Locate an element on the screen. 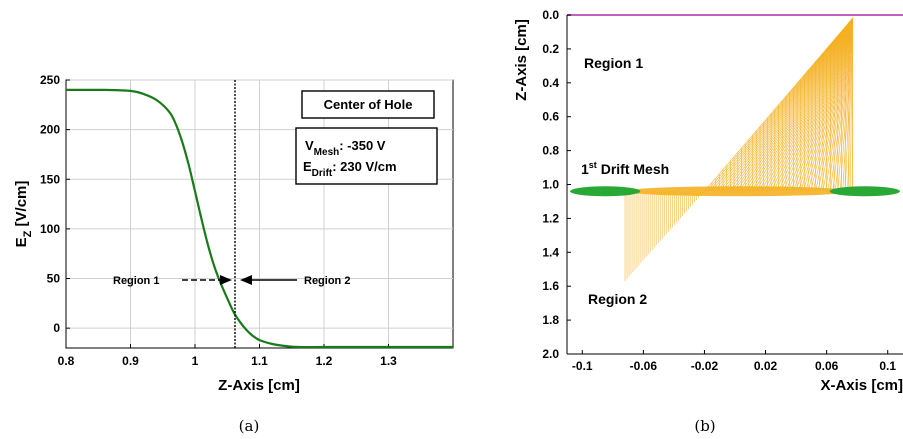 The image size is (903, 439). y-tick-label: 2.0 is located at coordinates (550, 354).